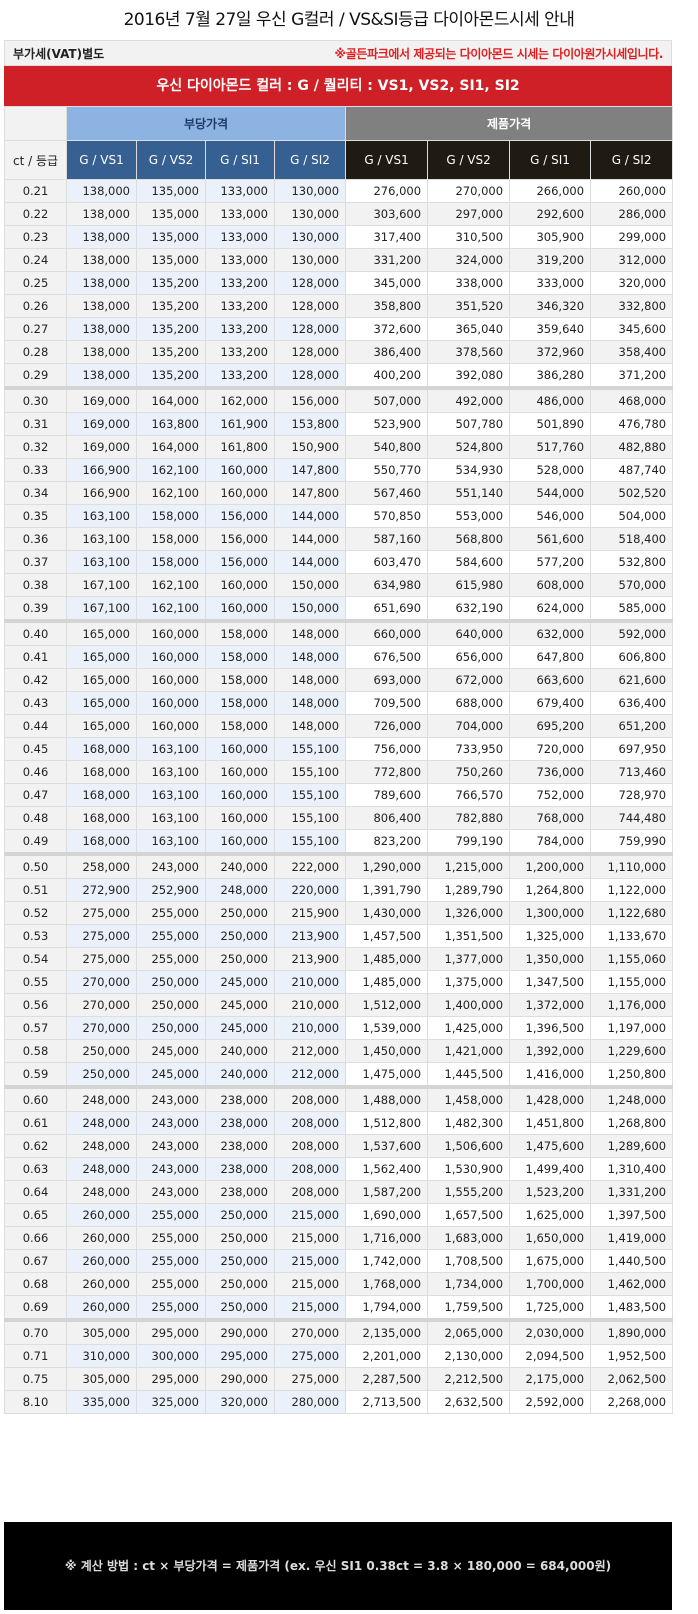 This screenshot has width=698, height=1614. Describe the element at coordinates (387, 1261) in the screenshot. I see `product-price-cell: 1,742,000` at that location.